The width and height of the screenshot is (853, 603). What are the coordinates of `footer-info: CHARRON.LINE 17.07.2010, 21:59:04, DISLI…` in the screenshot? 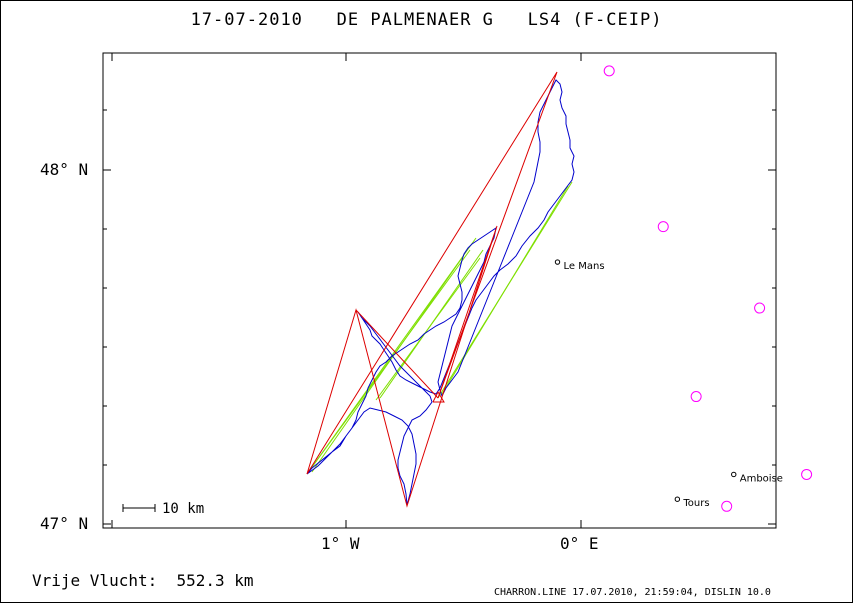 It's located at (632, 592).